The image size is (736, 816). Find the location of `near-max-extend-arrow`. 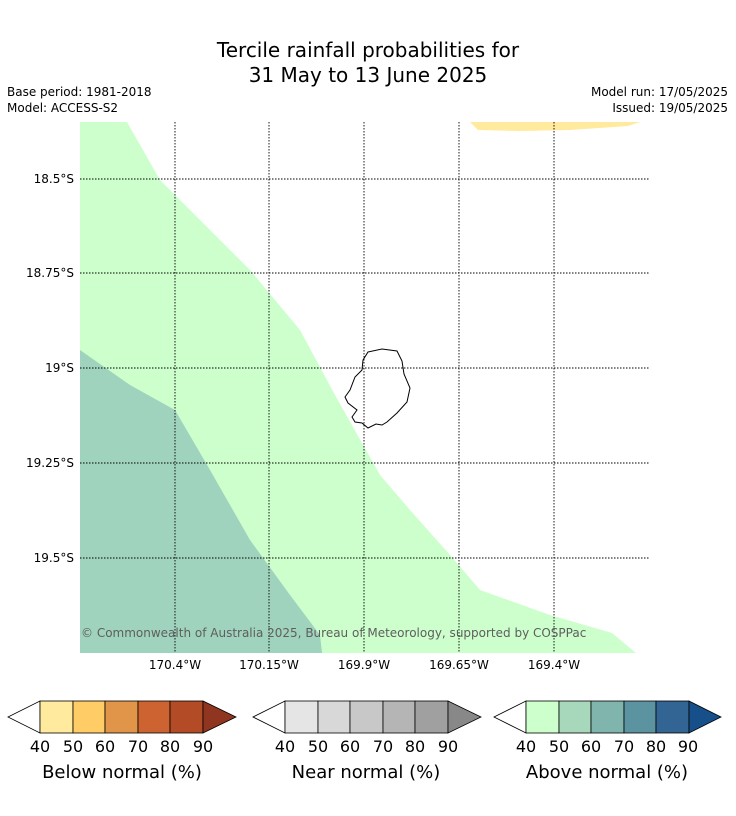

near-max-extend-arrow is located at coordinates (464, 717).